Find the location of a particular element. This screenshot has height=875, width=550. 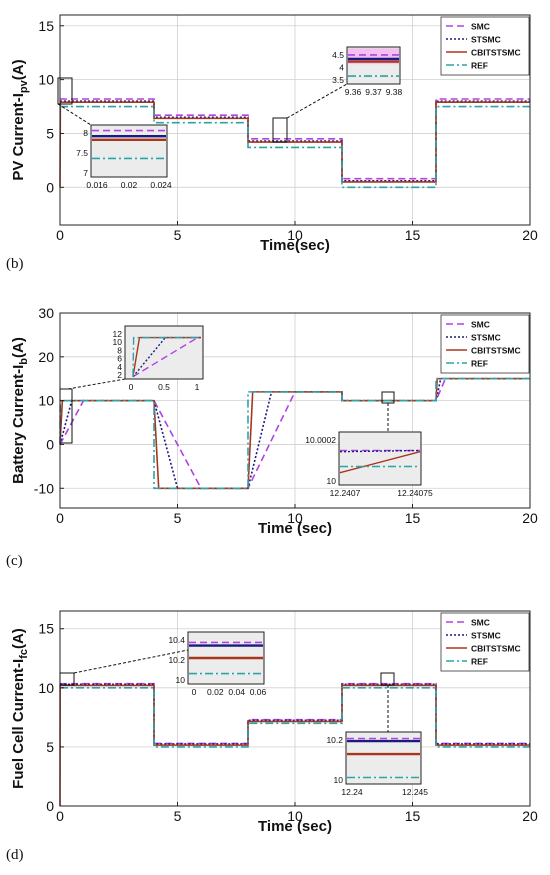

y-tick-label: 30 is located at coordinates (46, 313).